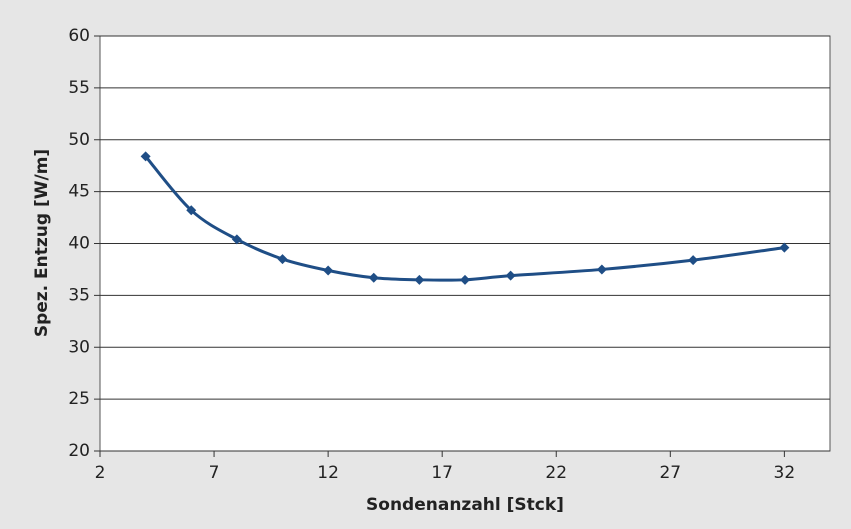 The width and height of the screenshot is (851, 529). What do you see at coordinates (79, 244) in the screenshot?
I see `y-tick-label: 40` at bounding box center [79, 244].